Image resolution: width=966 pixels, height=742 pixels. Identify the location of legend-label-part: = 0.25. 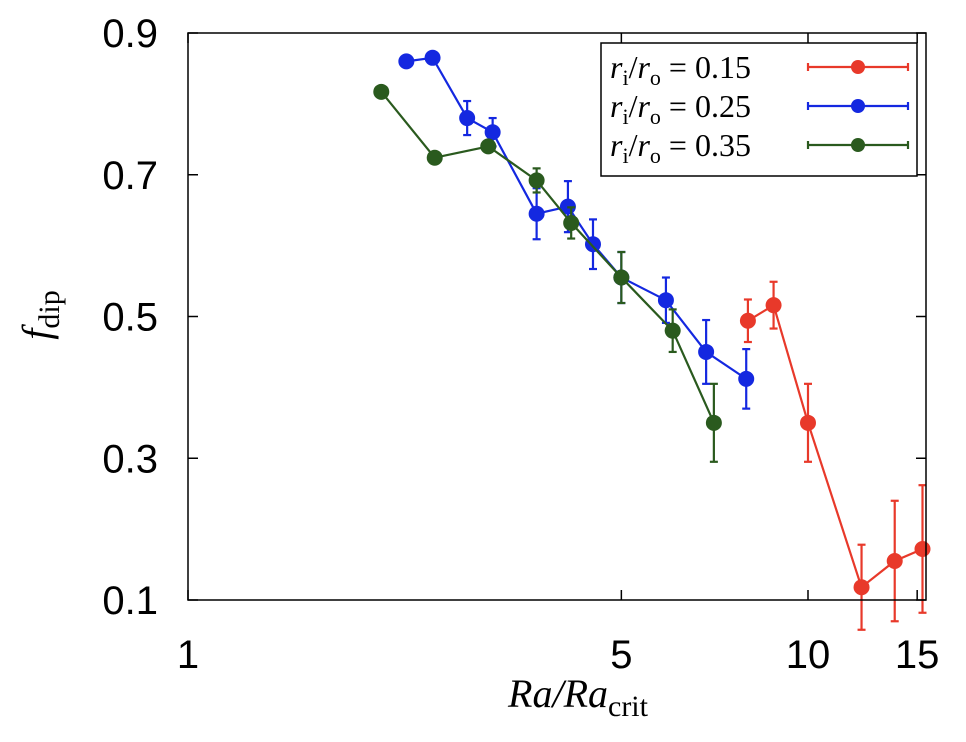
(706, 106).